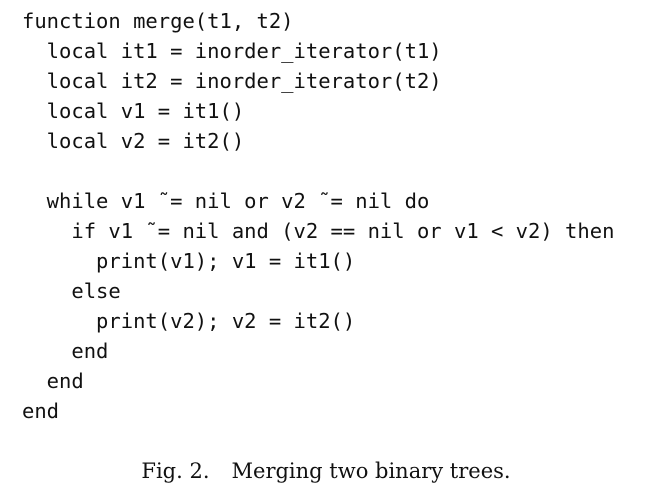  Describe the element at coordinates (41, 411) in the screenshot. I see `code-line-14: end` at that location.